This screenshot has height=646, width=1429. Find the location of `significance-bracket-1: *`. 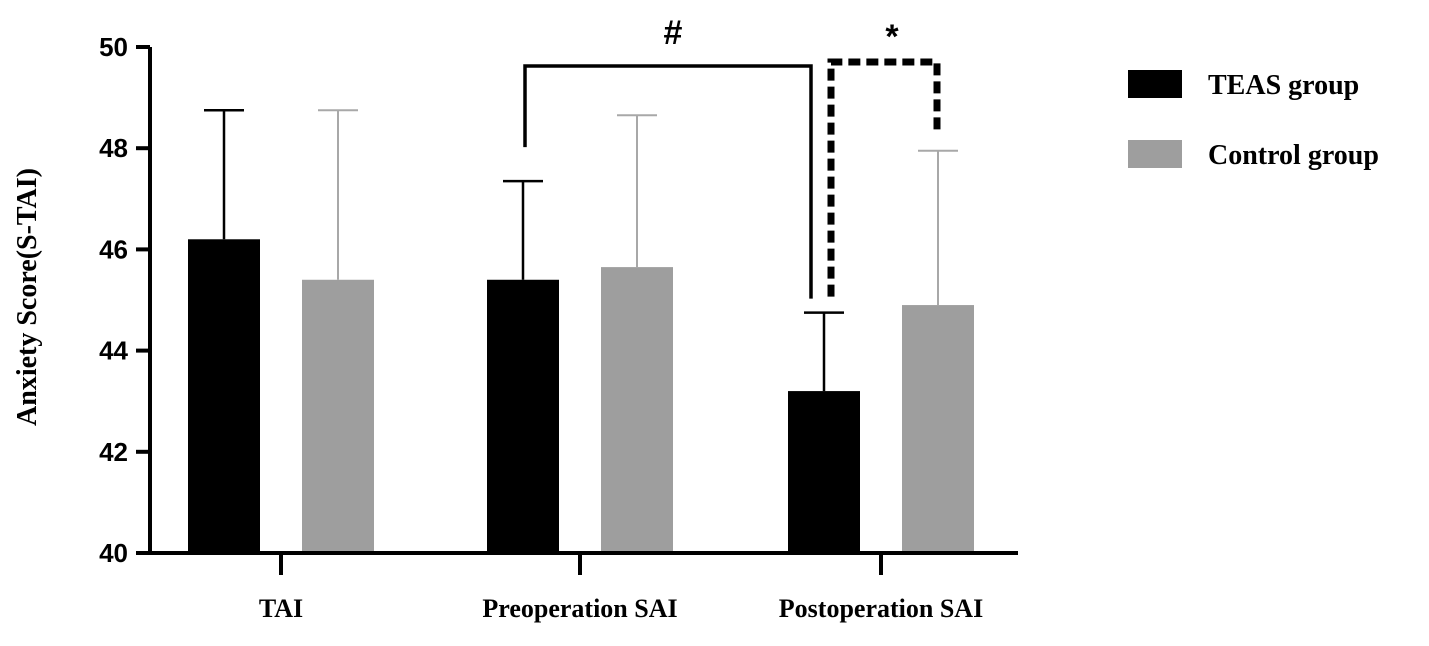

significance-bracket-1: * is located at coordinates (884, 157).